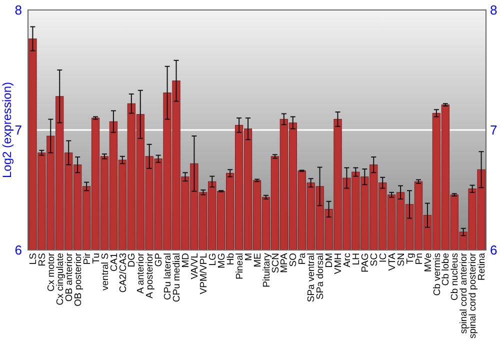  I want to click on x-tick-label: DG, so click(132, 260).